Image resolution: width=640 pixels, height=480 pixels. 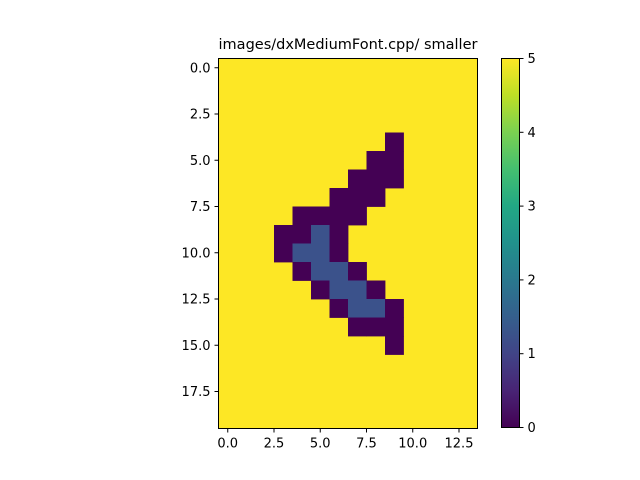 What do you see at coordinates (227, 444) in the screenshot?
I see `x-tick-label: 0.0` at bounding box center [227, 444].